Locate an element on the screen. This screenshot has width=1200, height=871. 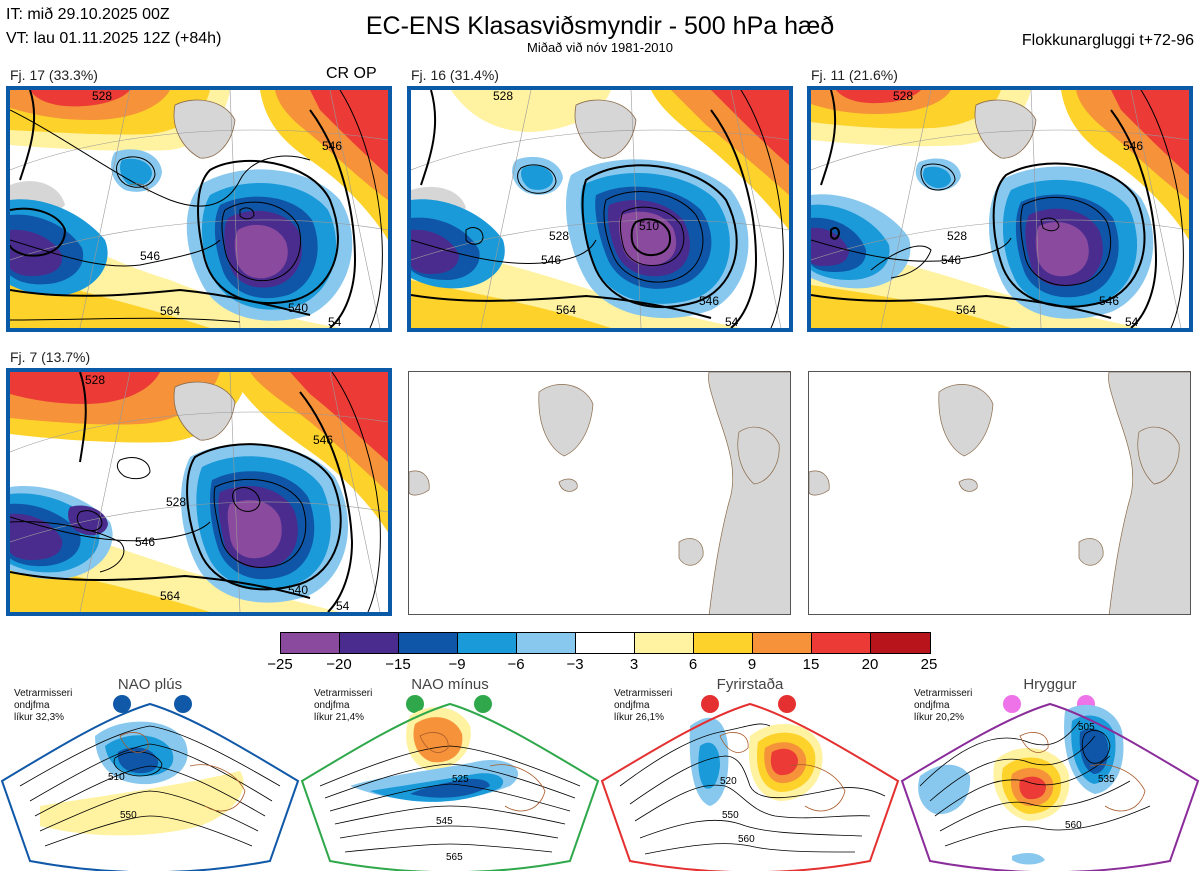
colorbar-tick-label: −25 is located at coordinates (280, 664).